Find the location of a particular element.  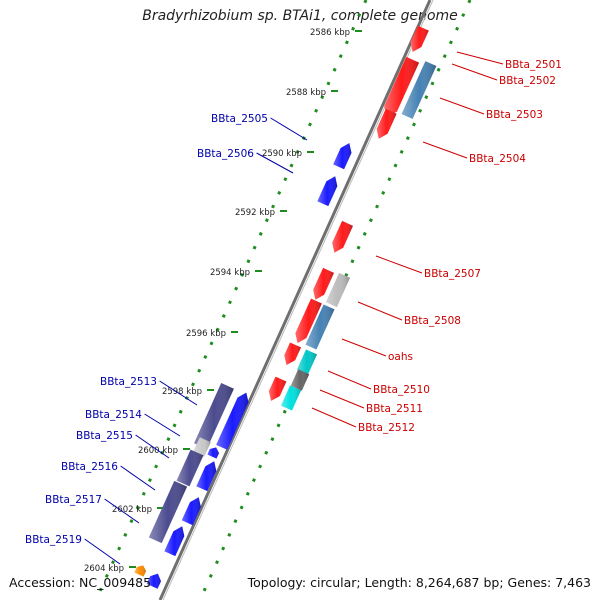

gene-feature-bbta_2503-shade is located at coordinates (419, 90).